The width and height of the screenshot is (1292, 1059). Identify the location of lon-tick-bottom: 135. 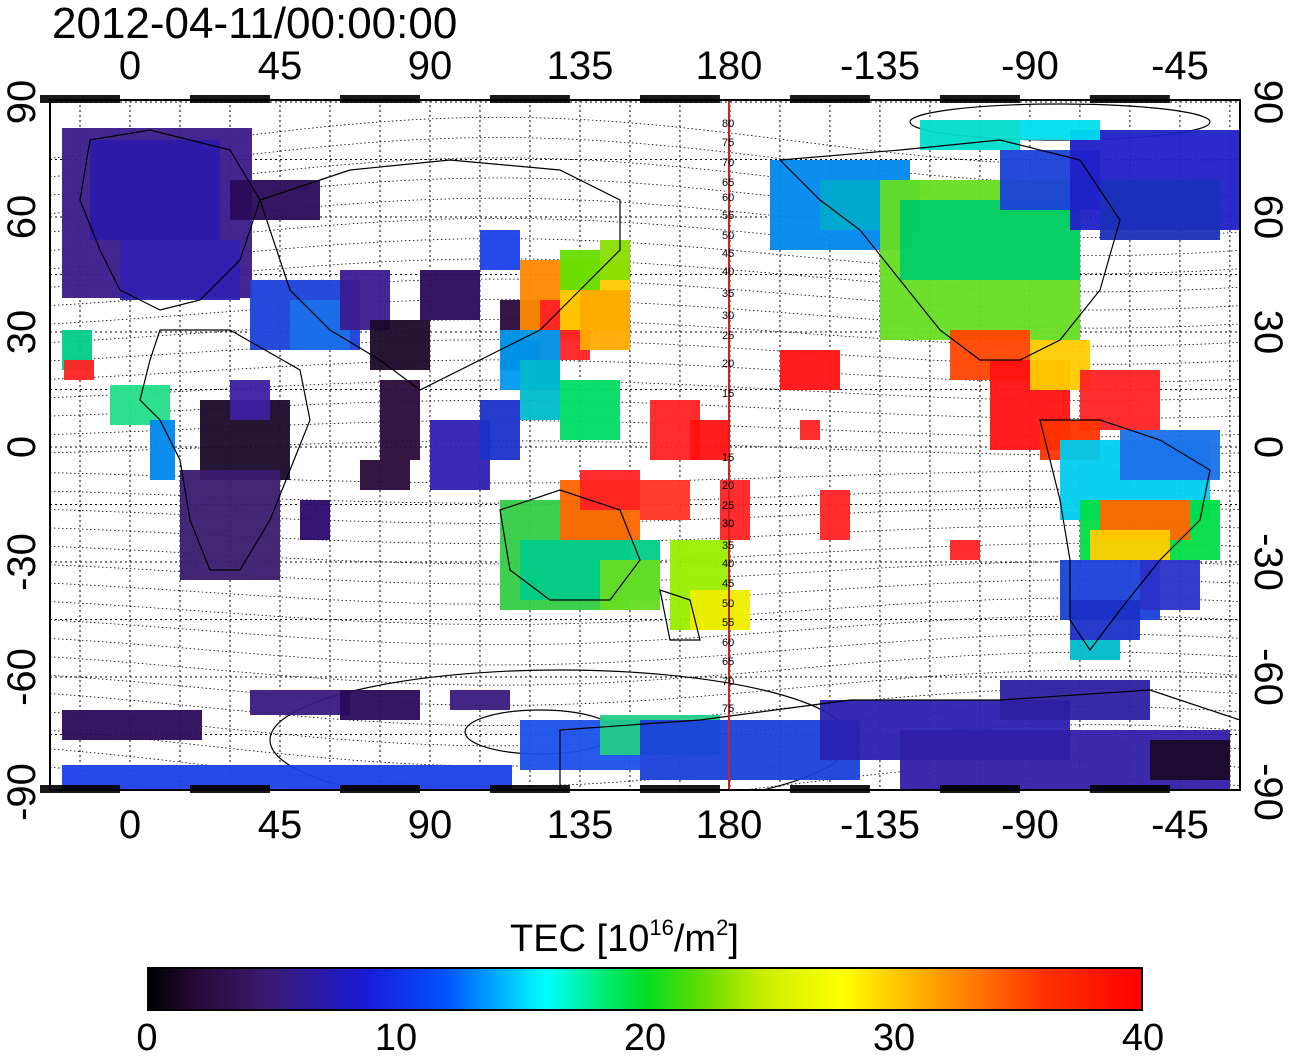
(580, 825).